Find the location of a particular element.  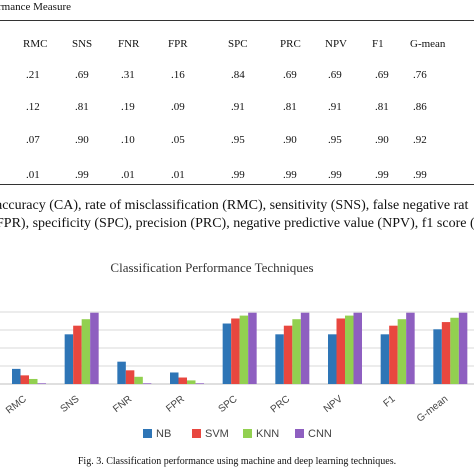

bar-nb-npv is located at coordinates (332, 359).